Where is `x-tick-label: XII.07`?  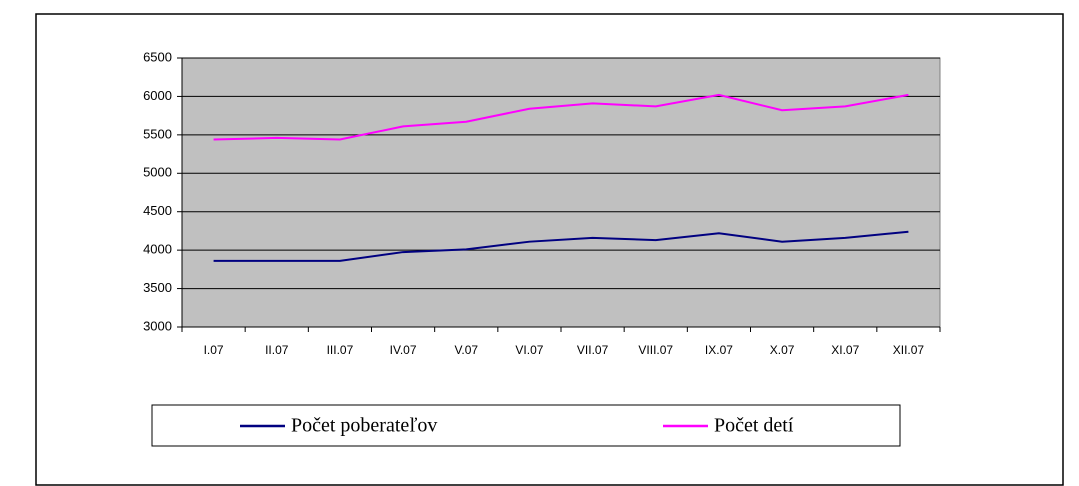 x-tick-label: XII.07 is located at coordinates (909, 350).